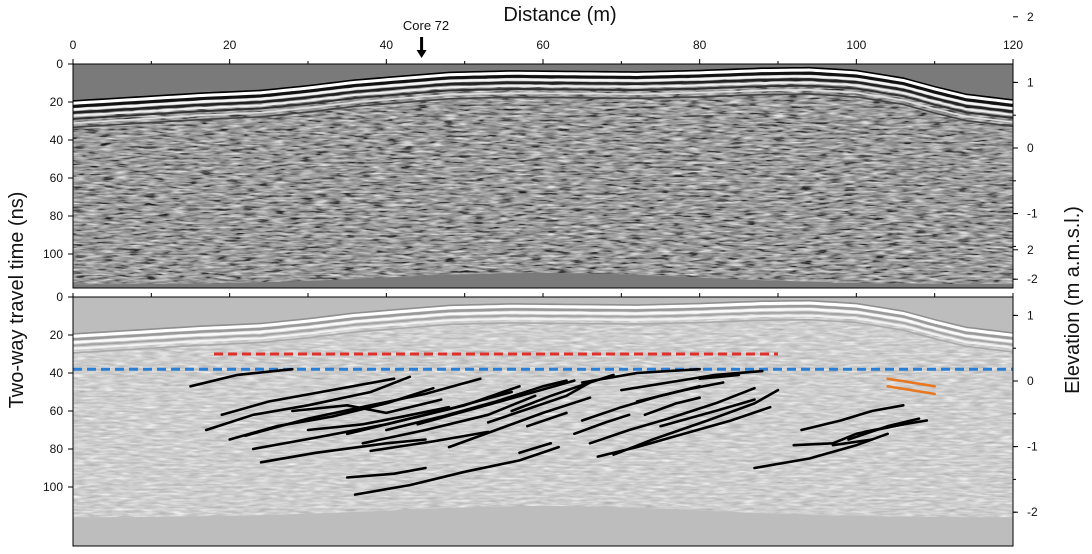 The height and width of the screenshot is (554, 1092). I want to click on x-tick-label: 120, so click(1013, 45).